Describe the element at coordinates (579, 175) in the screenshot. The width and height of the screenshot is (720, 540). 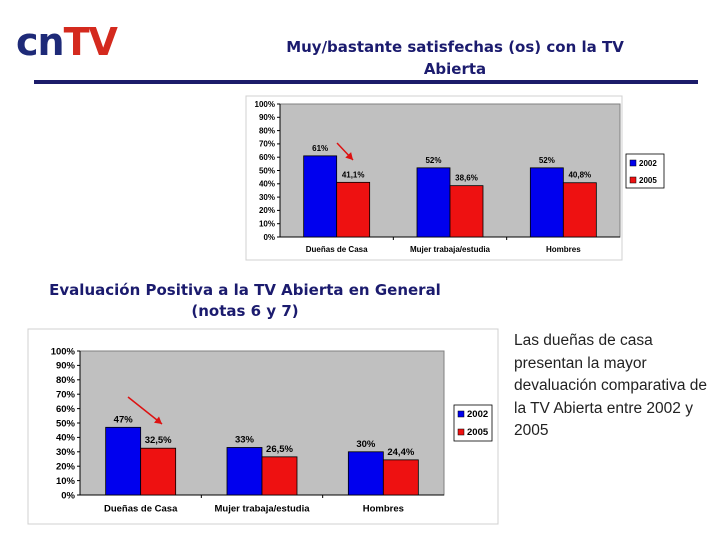
I see `data-label: 40,8%` at that location.